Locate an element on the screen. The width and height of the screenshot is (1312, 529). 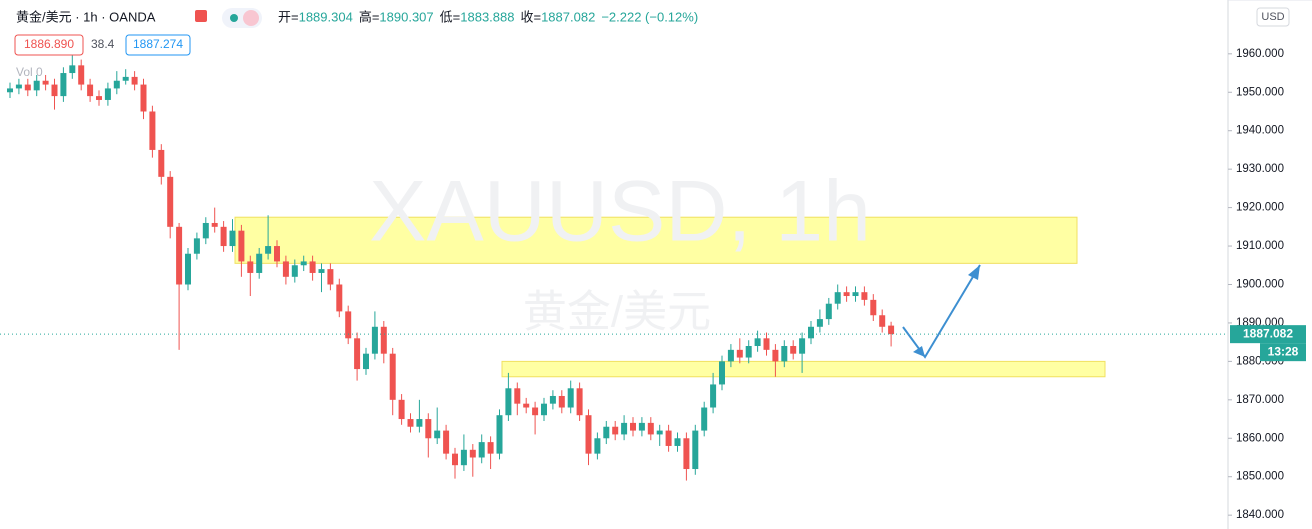
y-tick-label: 1940.000 is located at coordinates (1260, 131).